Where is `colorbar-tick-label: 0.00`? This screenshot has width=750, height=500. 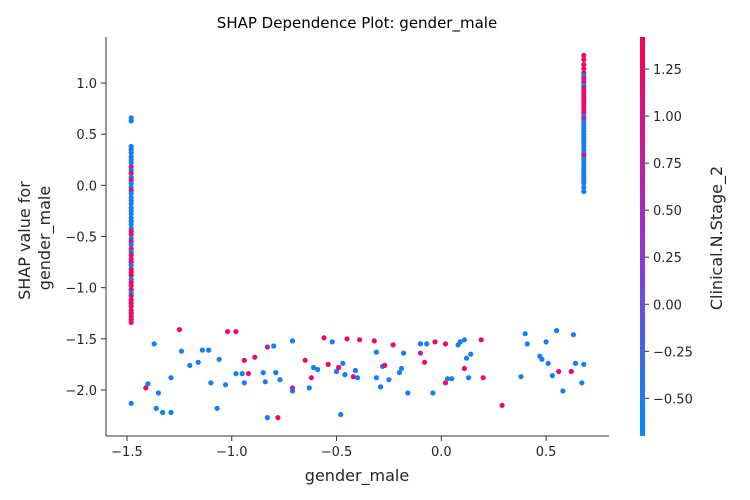 colorbar-tick-label: 0.00 is located at coordinates (667, 305).